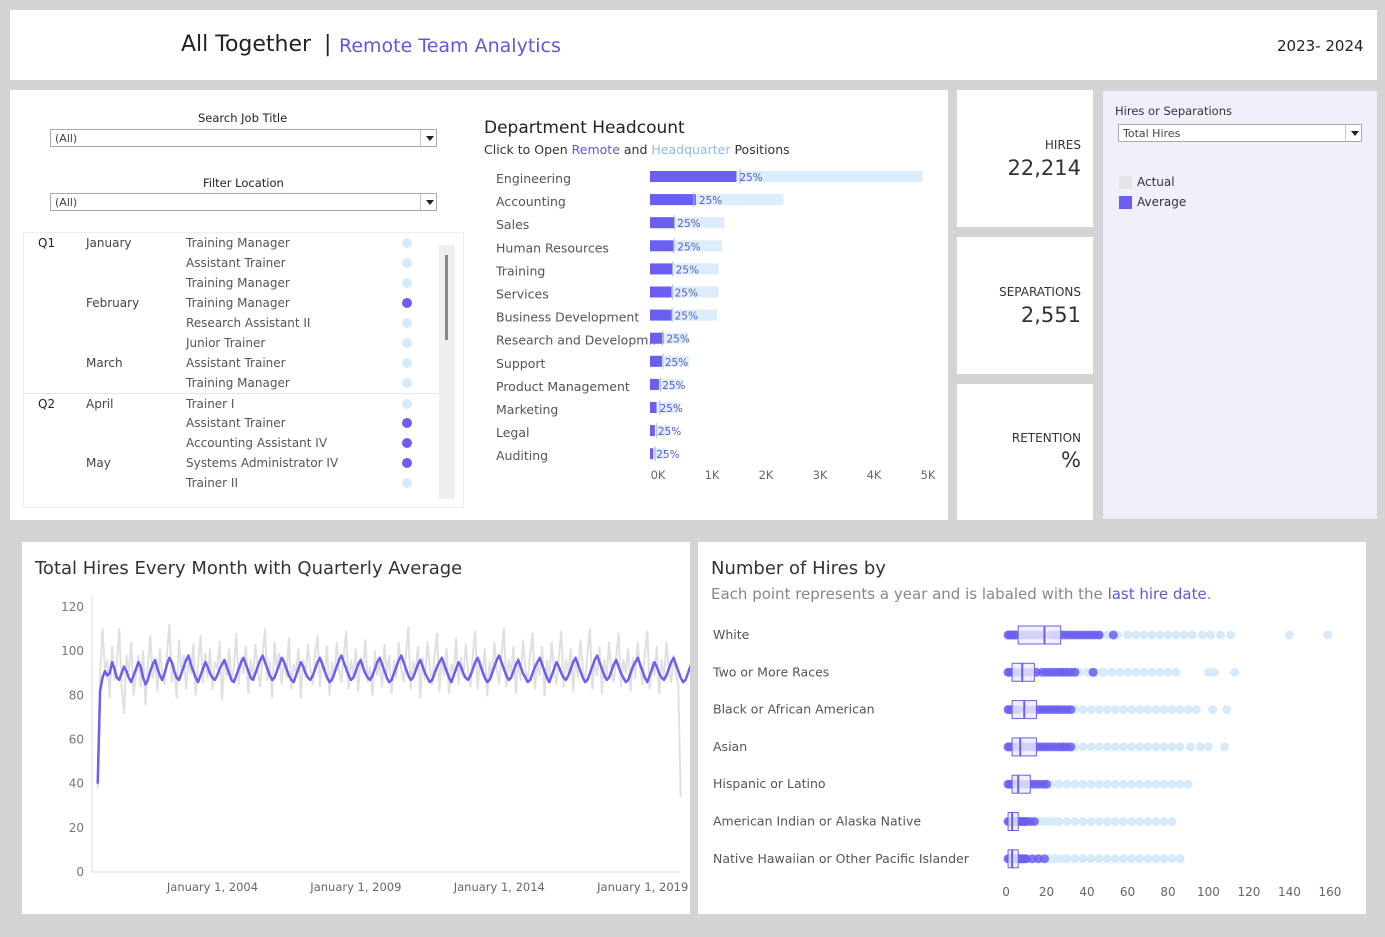  Describe the element at coordinates (234, 323) in the screenshot. I see `job-list-row: Research Assistant II` at that location.